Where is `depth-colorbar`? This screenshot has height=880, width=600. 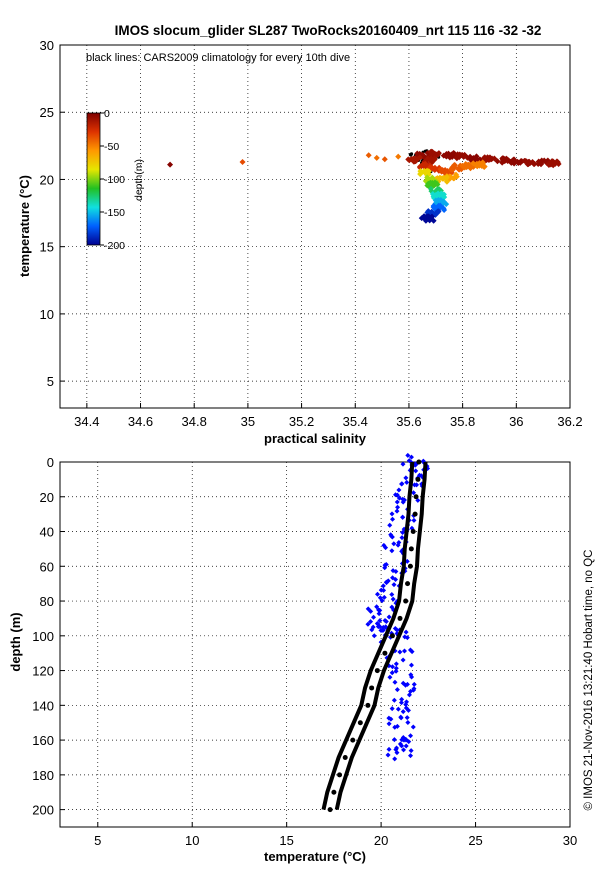 depth-colorbar is located at coordinates (93, 179).